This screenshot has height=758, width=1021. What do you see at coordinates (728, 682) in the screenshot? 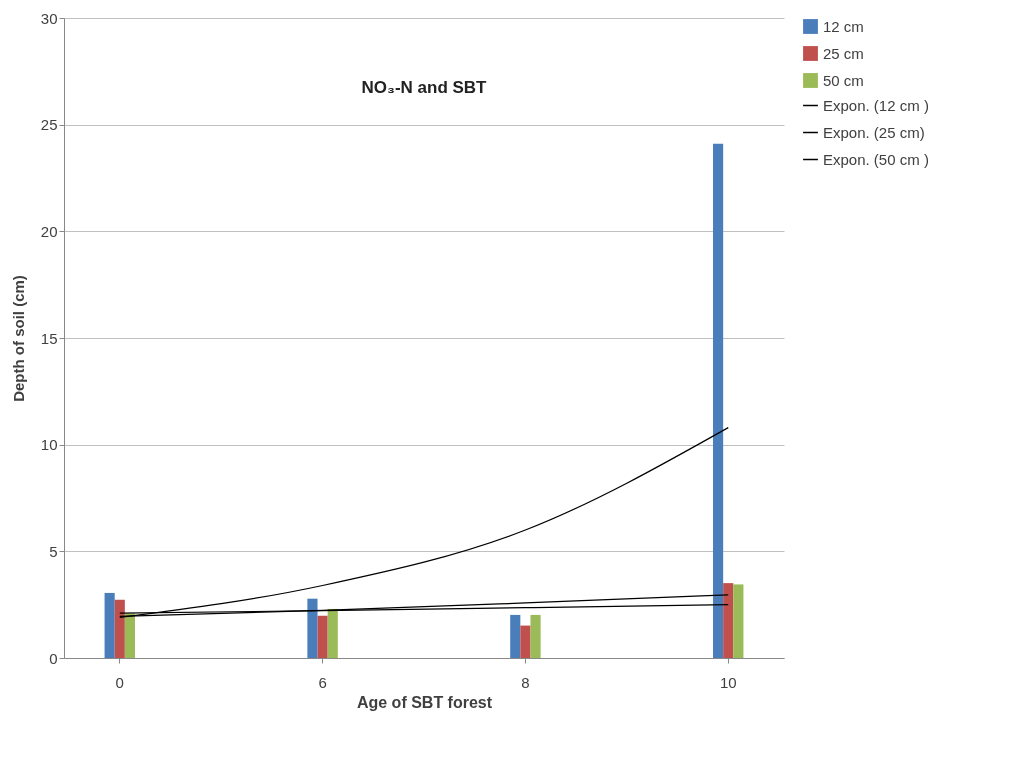
I see `x-tick-label: 10` at bounding box center [728, 682].